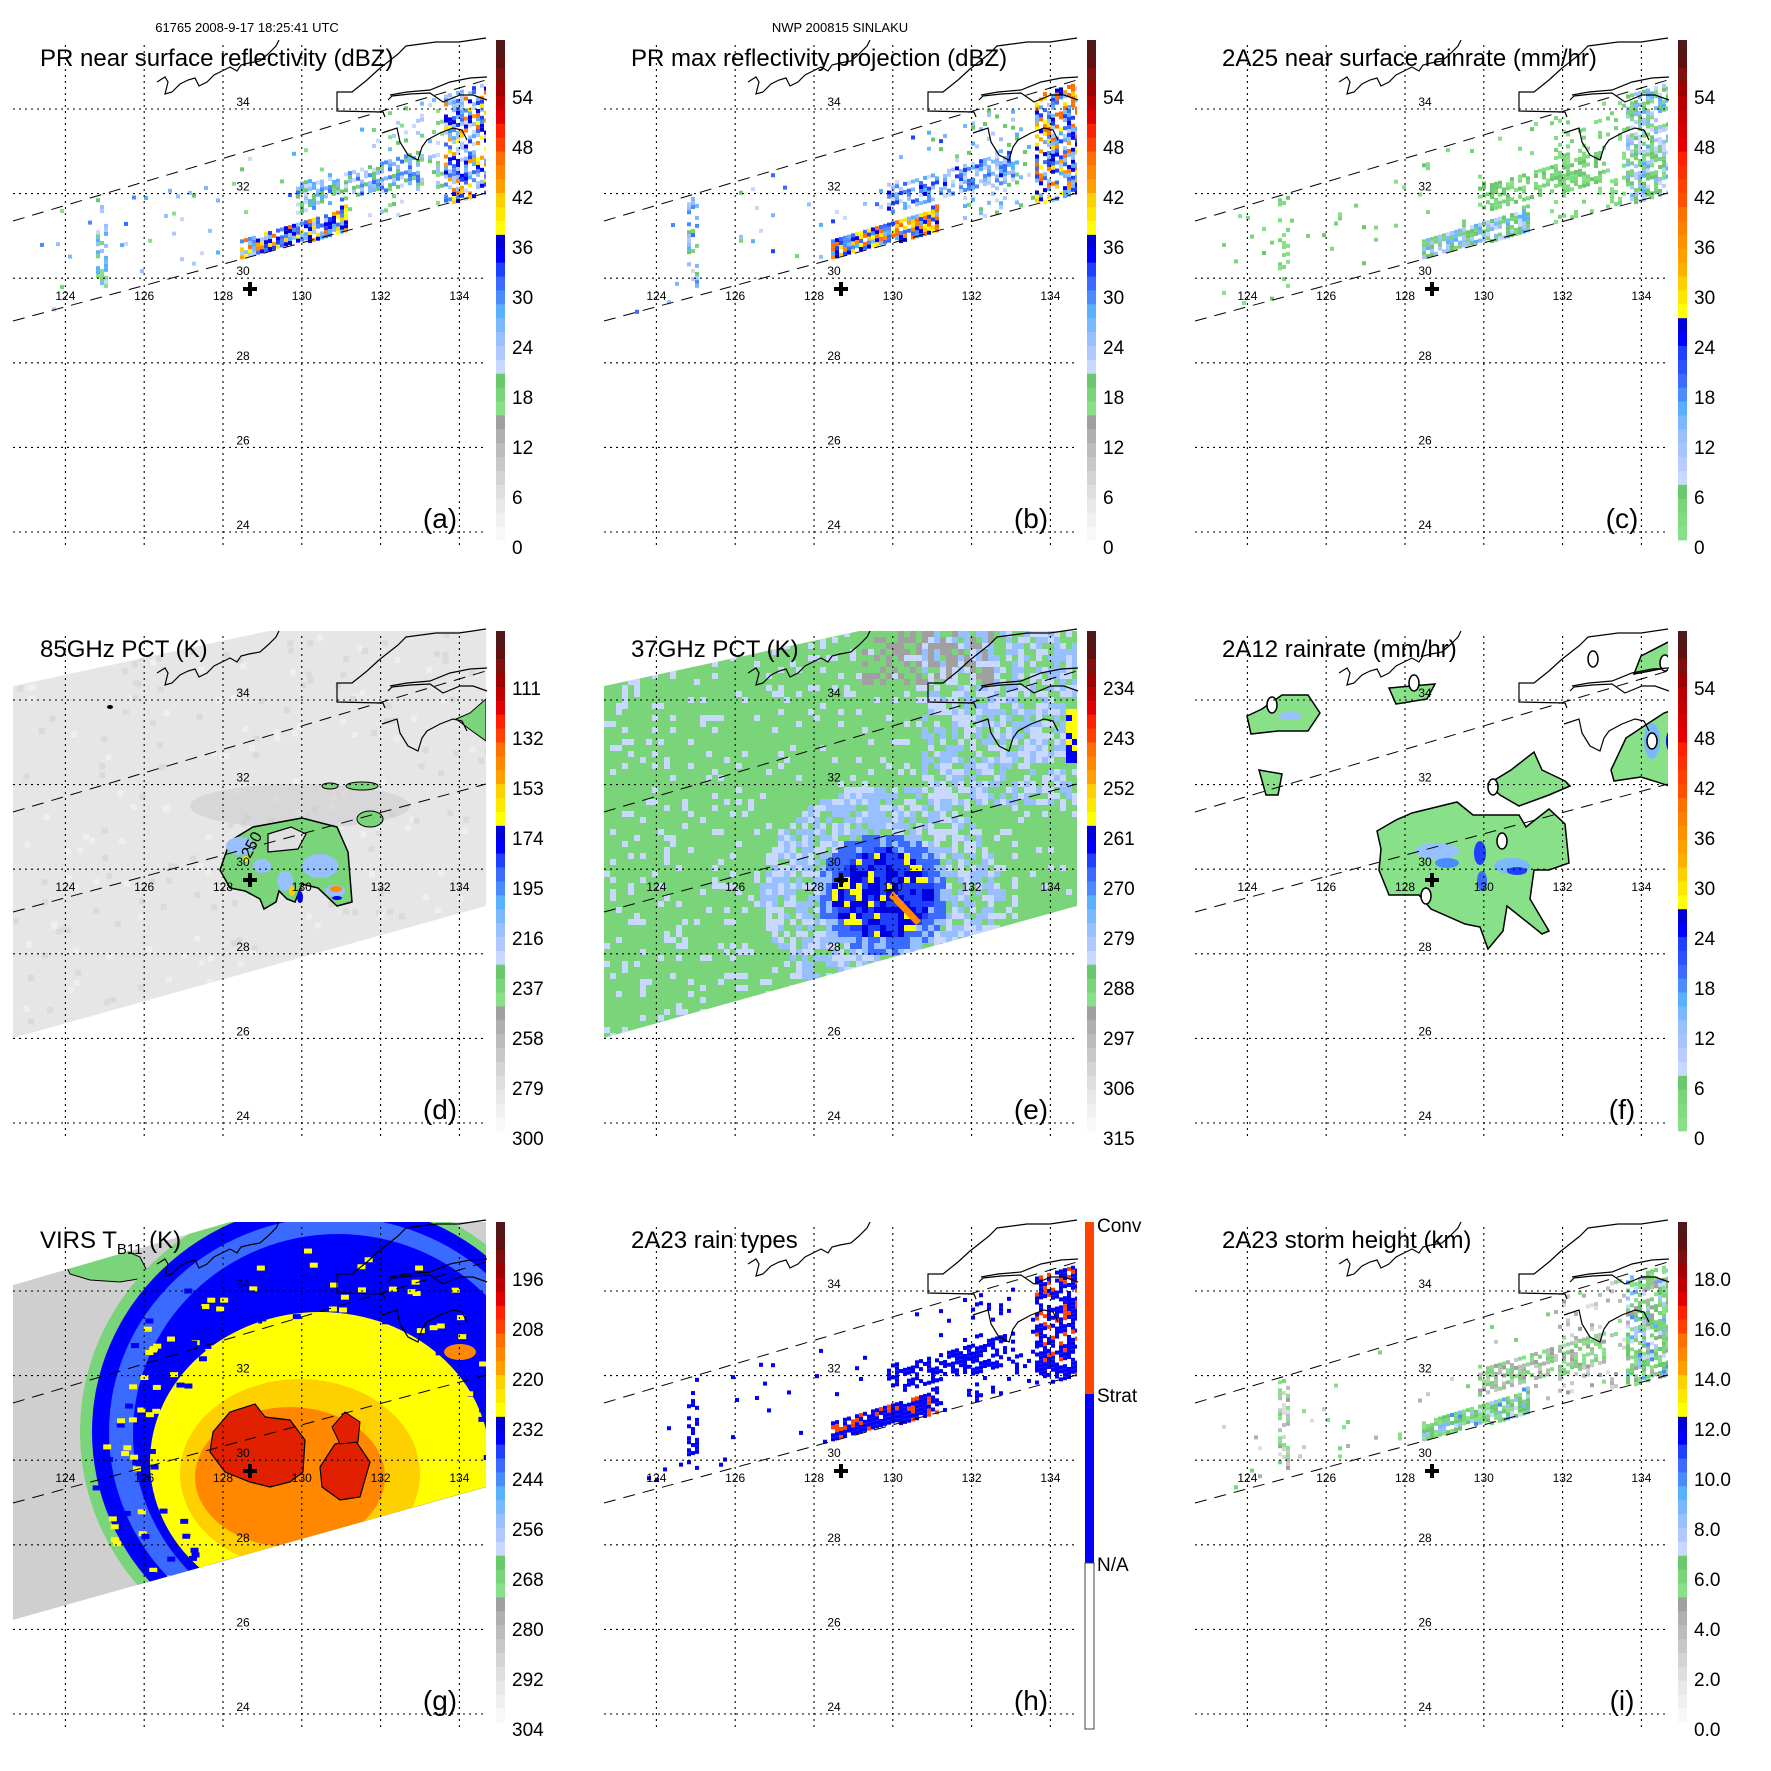 Image resolution: width=1771 pixels, height=1771 pixels. I want to click on lon-label: 128, so click(1405, 296).